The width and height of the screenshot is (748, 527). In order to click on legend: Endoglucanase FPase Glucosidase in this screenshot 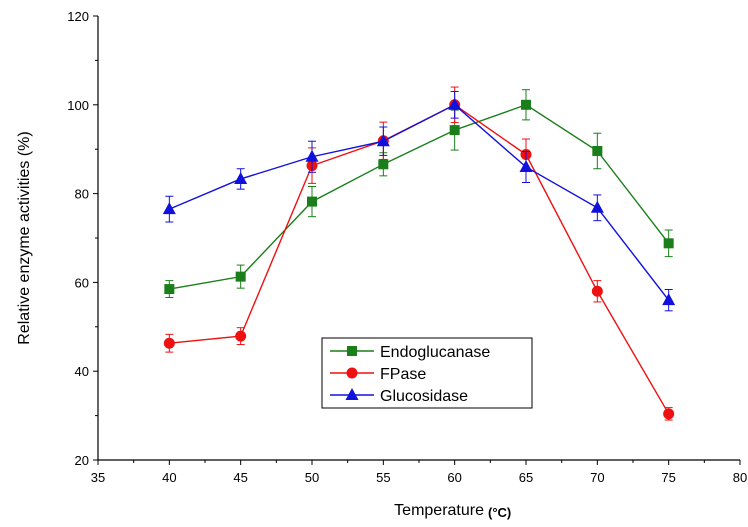, I will do `click(427, 373)`.